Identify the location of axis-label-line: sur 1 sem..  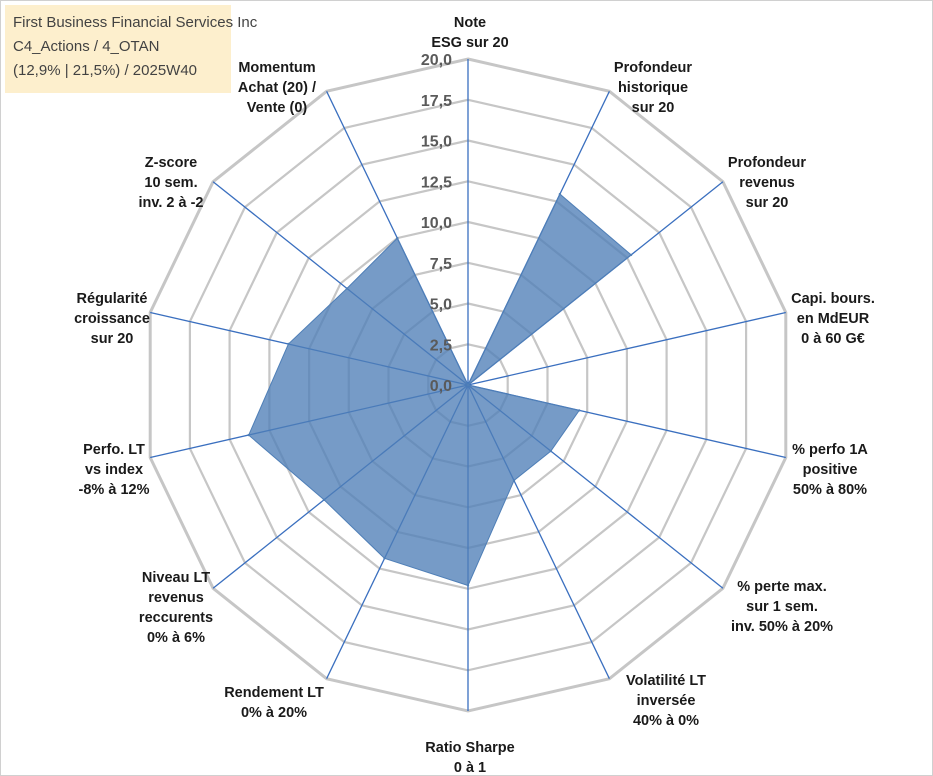
(782, 607).